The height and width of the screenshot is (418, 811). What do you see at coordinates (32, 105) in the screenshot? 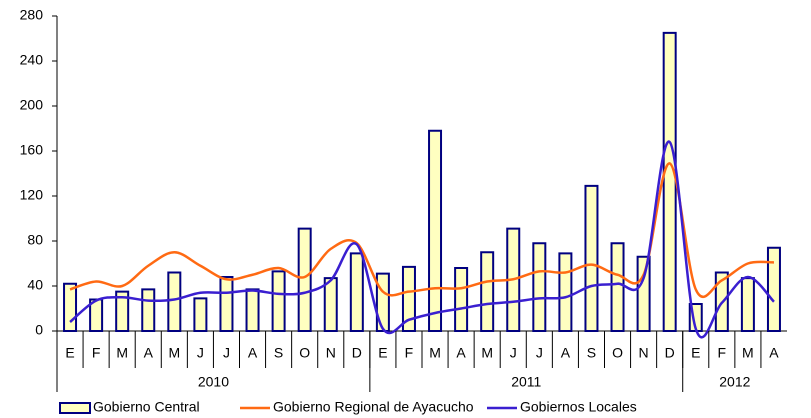
I see `y-tick-label: 200` at bounding box center [32, 105].